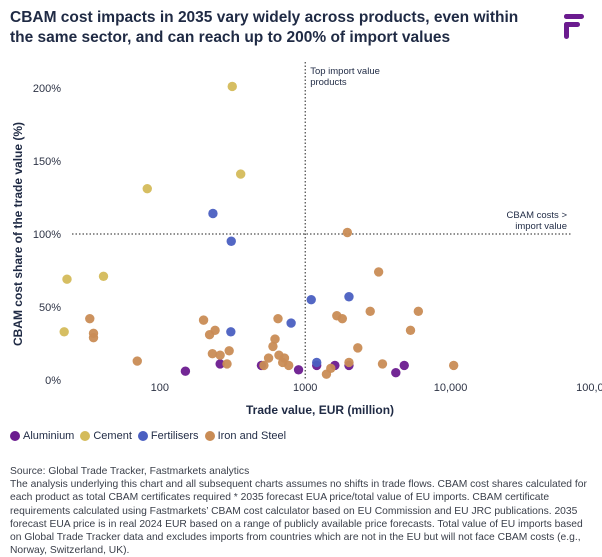  What do you see at coordinates (18, 234) in the screenshot?
I see `y-axis-label: CBAM cost share of the trade value (%)` at bounding box center [18, 234].